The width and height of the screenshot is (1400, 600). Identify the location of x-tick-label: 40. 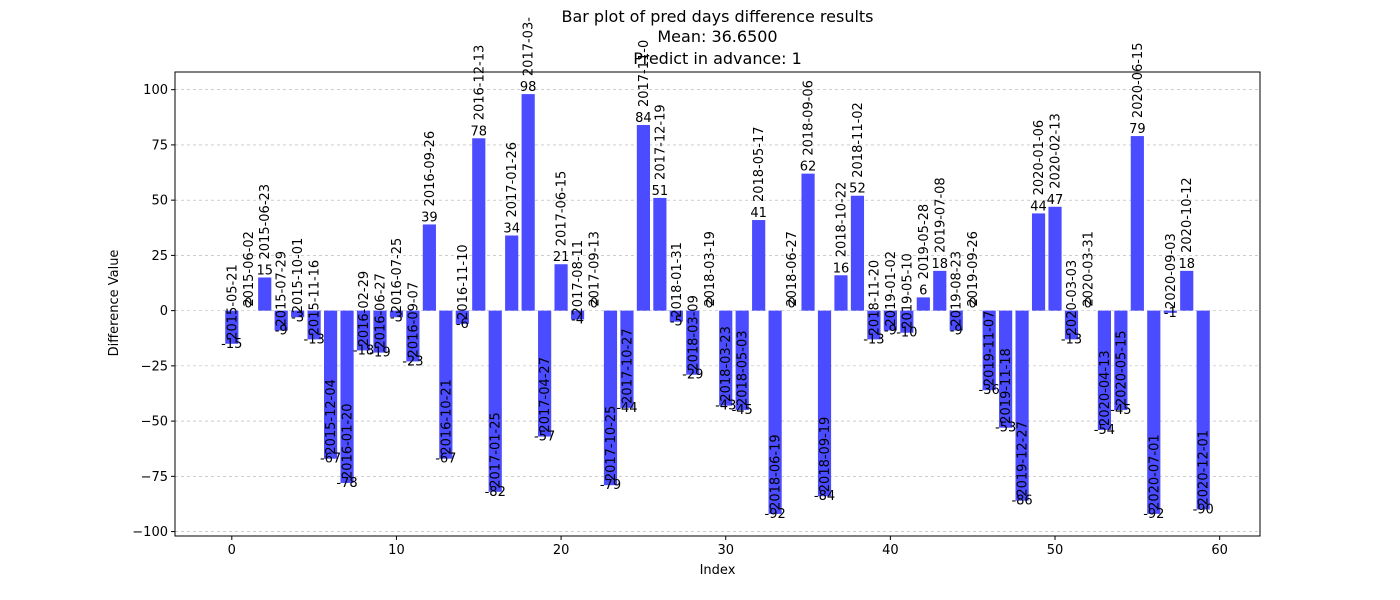
(890, 550).